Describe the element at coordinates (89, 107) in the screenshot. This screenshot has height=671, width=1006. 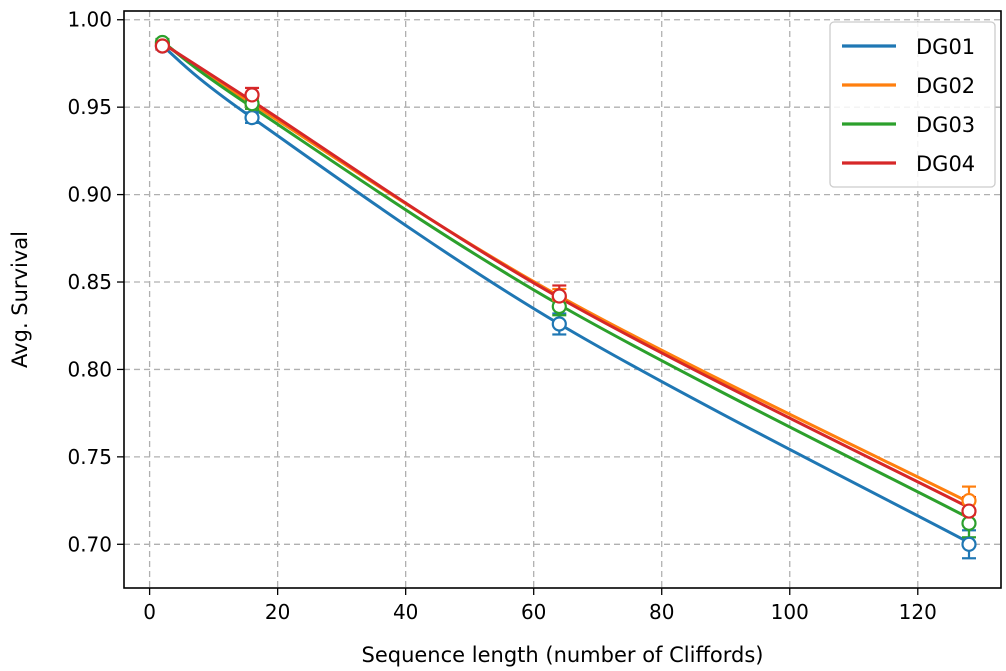
I see `y-tick-label: 0.95` at that location.